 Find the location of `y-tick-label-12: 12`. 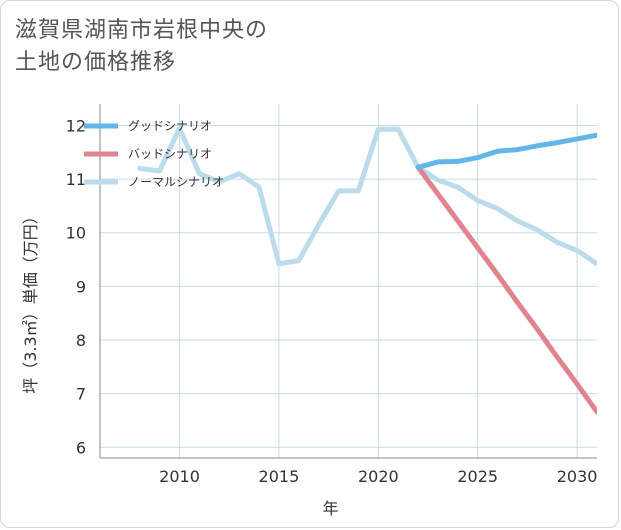

y-tick-label-12: 12 is located at coordinates (76, 125).